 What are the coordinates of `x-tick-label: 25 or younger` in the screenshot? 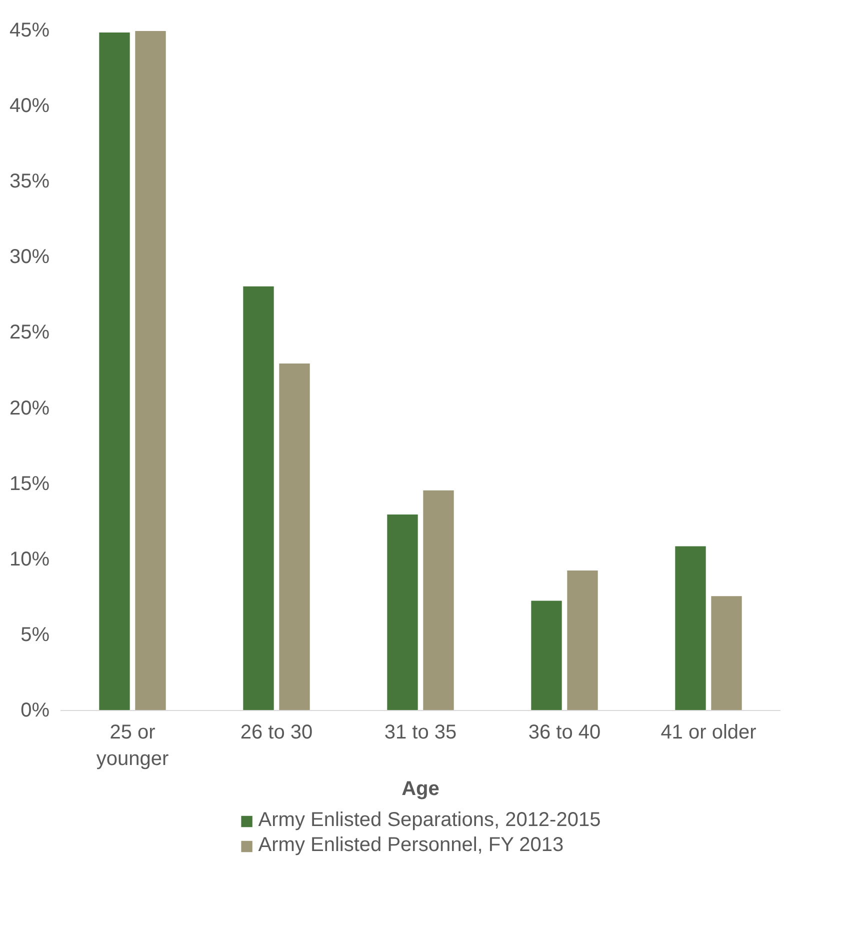 It's located at (132, 746).